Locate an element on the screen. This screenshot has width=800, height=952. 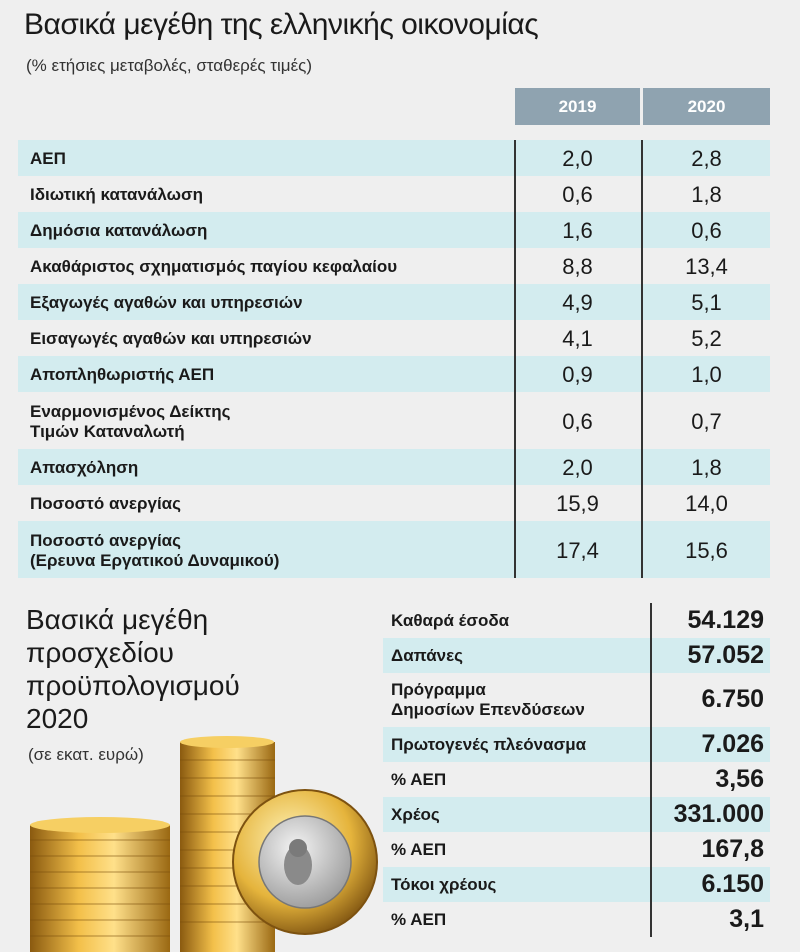
budget-value: 7.026 is located at coordinates (732, 743).